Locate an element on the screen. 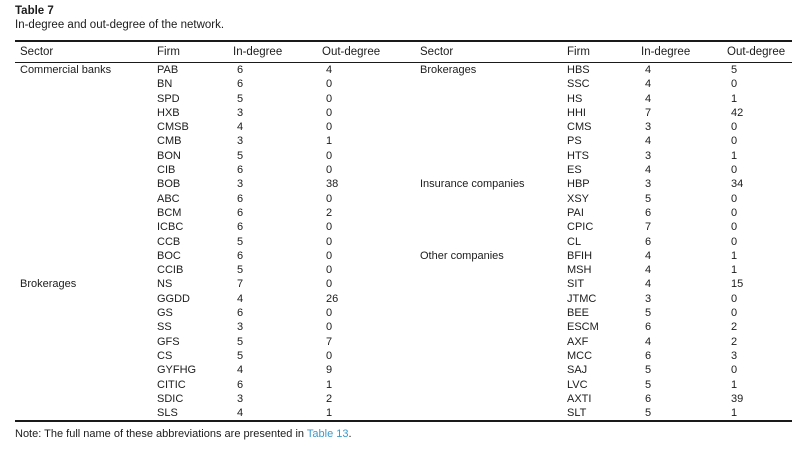 Image resolution: width=807 pixels, height=450 pixels. out-degree-cell: 4 is located at coordinates (329, 70).